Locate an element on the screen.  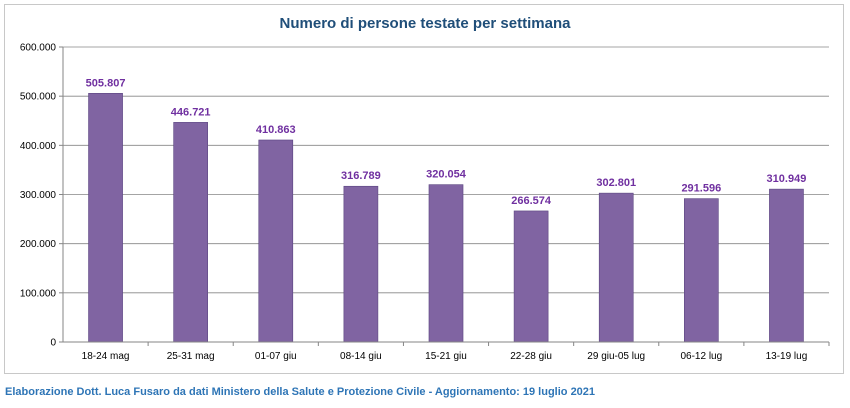
x-tick-label: 08-14 giu is located at coordinates (361, 356).